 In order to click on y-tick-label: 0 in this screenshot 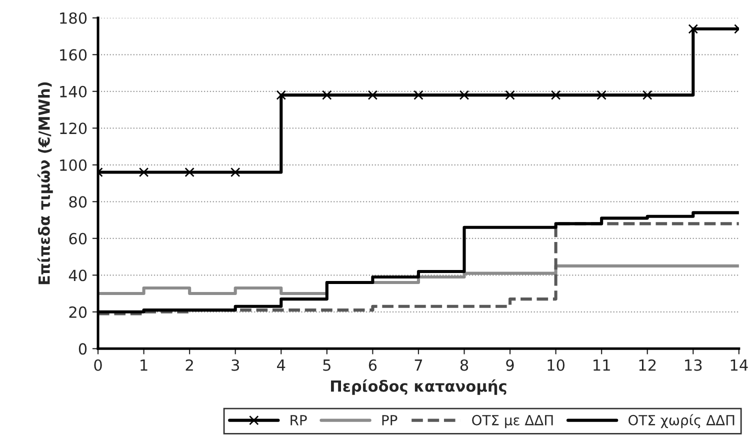, I will do `click(82, 349)`.